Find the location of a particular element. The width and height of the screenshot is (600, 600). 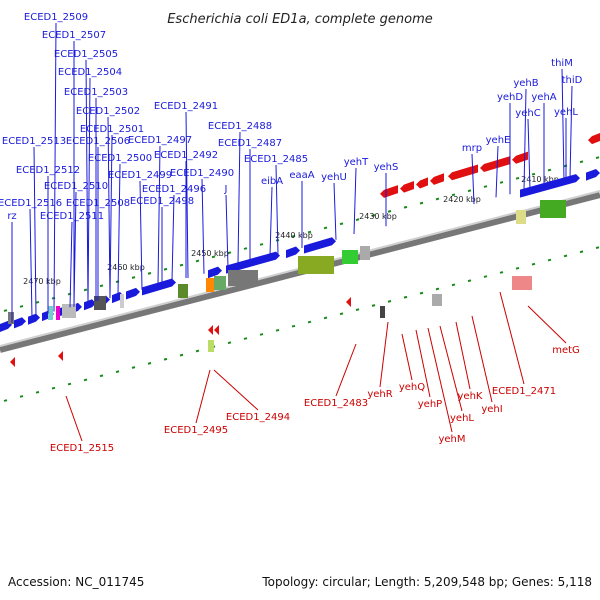

reverse-gene-label: ECED1_2483 is located at coordinates (336, 403).